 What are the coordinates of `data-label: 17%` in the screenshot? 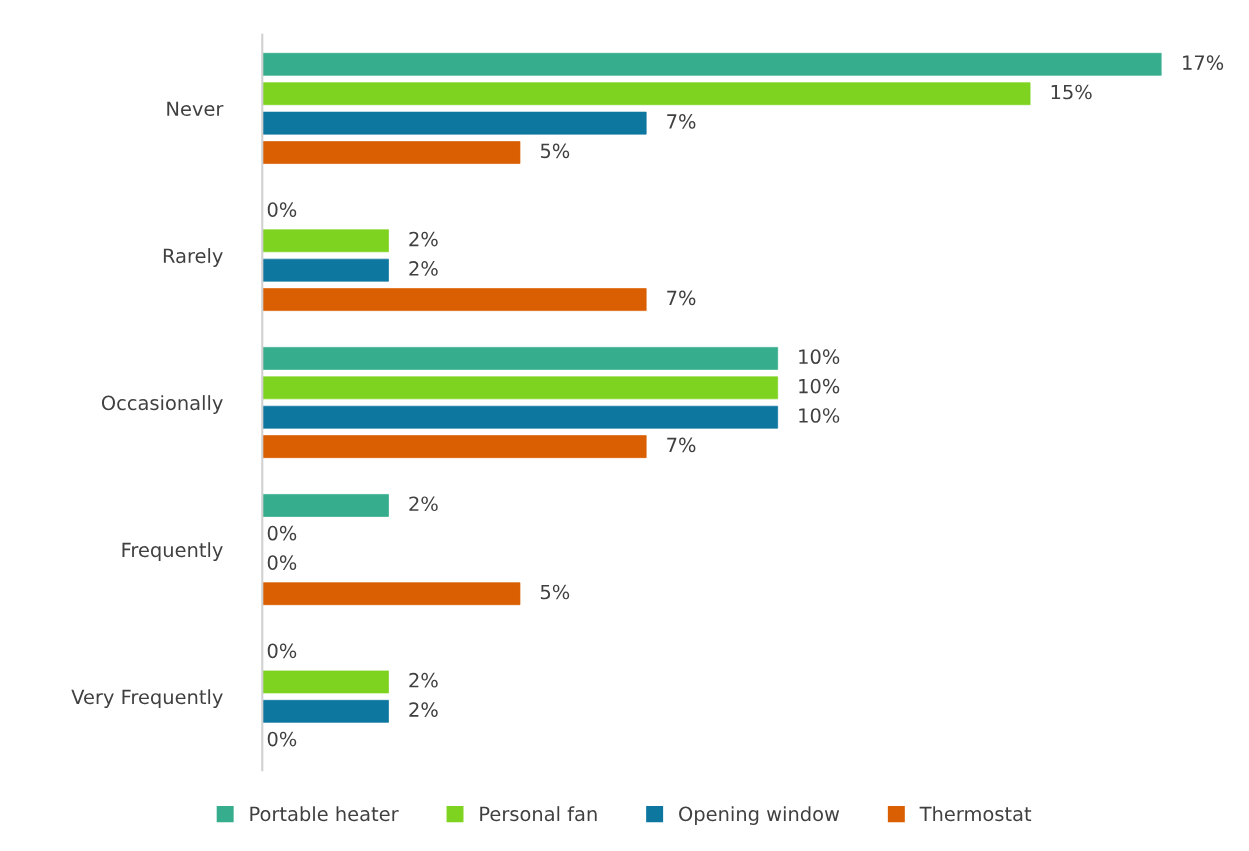 It's located at (1203, 62).